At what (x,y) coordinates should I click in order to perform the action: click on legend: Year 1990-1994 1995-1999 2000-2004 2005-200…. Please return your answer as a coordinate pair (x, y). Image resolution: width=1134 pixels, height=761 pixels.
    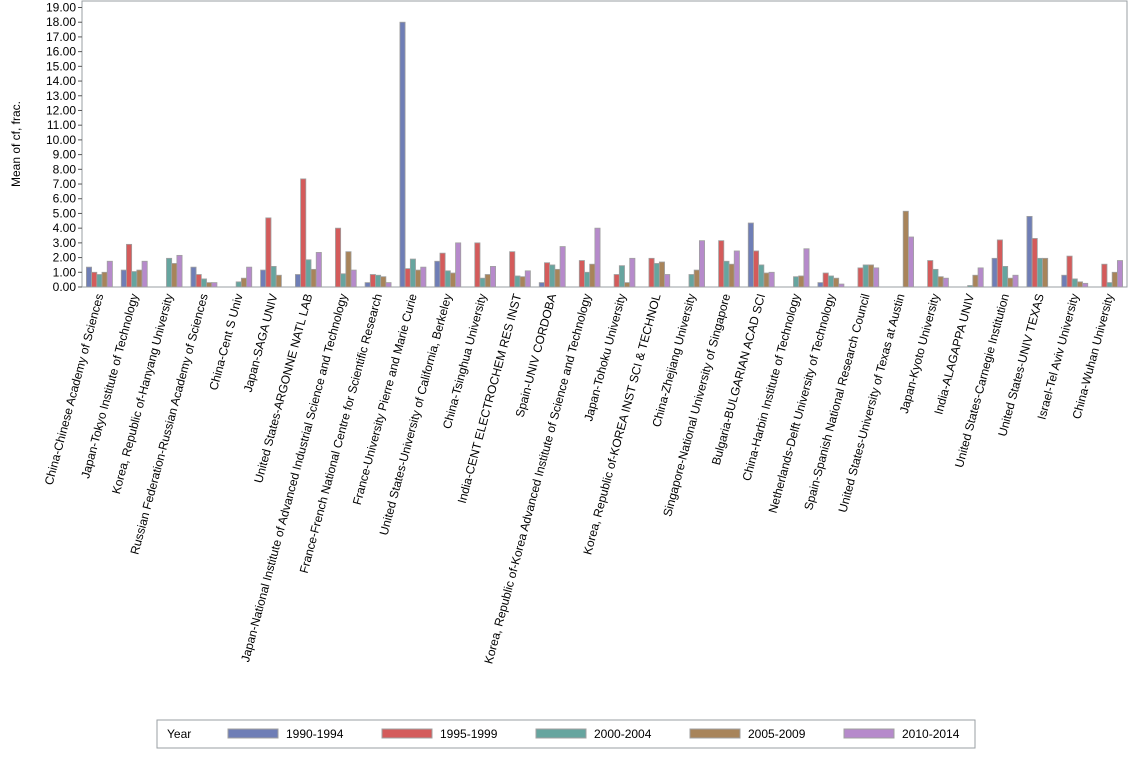
    Looking at the image, I should click on (566, 734).